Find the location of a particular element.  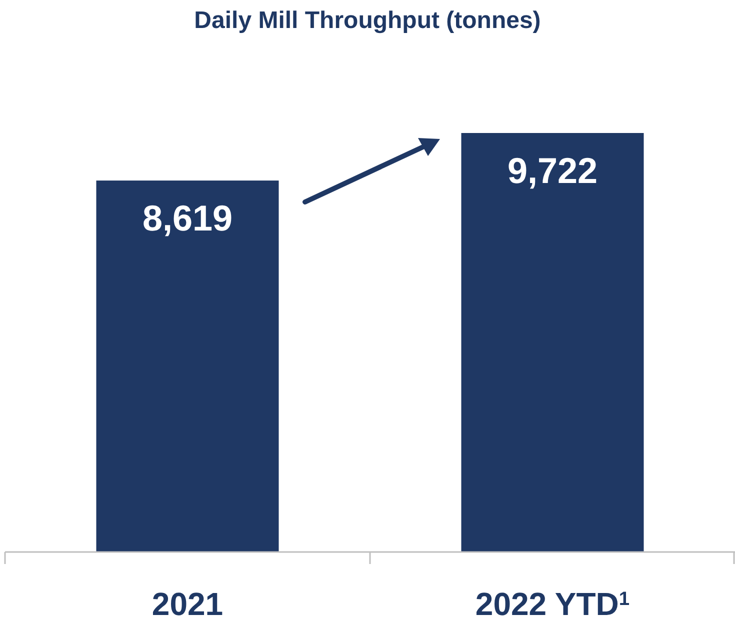

data-label: 9,722 is located at coordinates (552, 170).